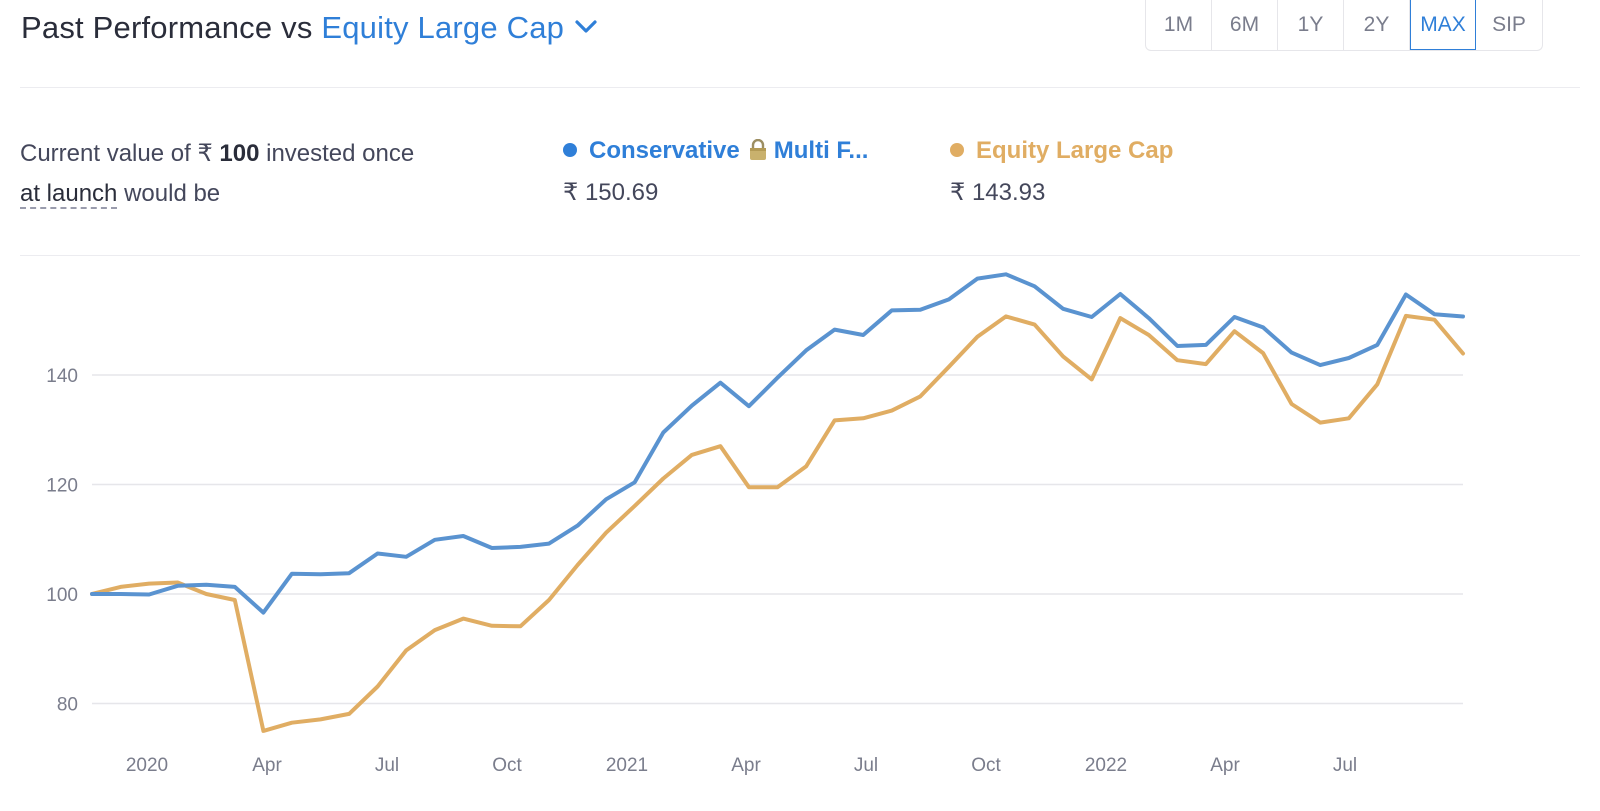 The height and width of the screenshot is (811, 1600). I want to click on y-tick-label: 120, so click(62, 486).